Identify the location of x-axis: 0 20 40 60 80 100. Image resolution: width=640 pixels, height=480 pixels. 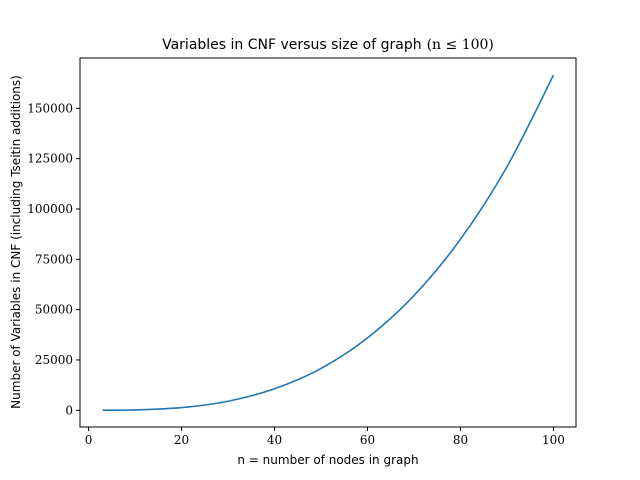
(325, 437).